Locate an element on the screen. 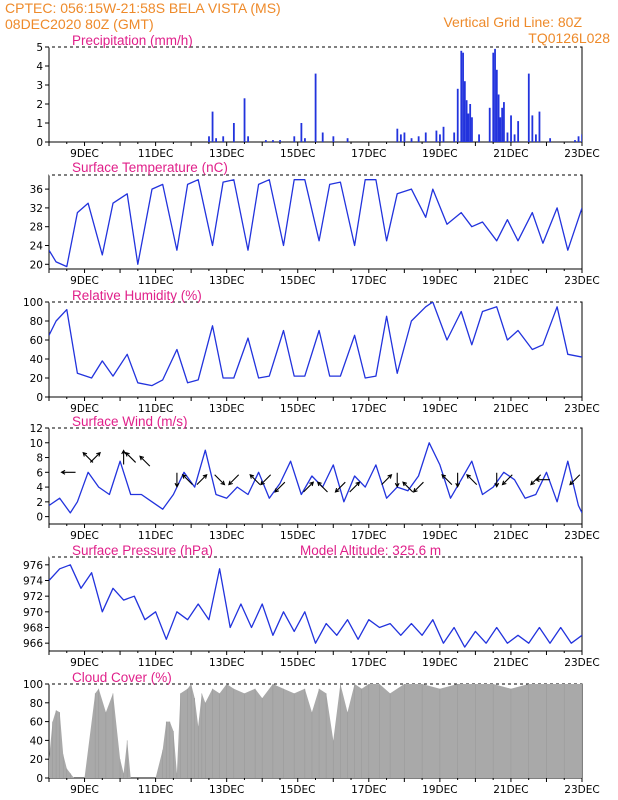 The image size is (618, 800). y-tick-label: 3 is located at coordinates (39, 86).